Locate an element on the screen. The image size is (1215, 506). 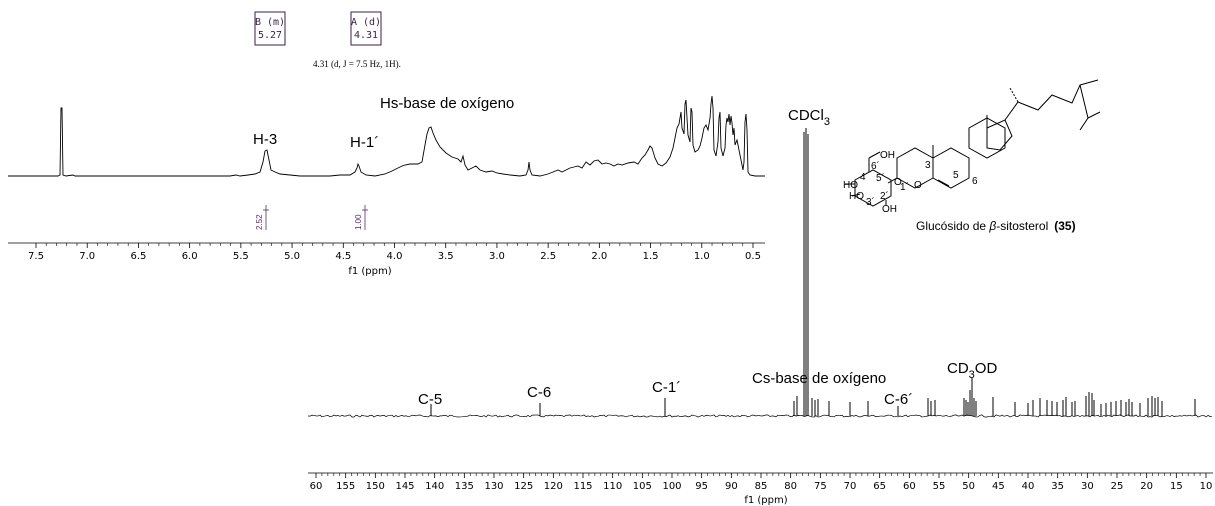
tick-label: 1.0 is located at coordinates (702, 256).